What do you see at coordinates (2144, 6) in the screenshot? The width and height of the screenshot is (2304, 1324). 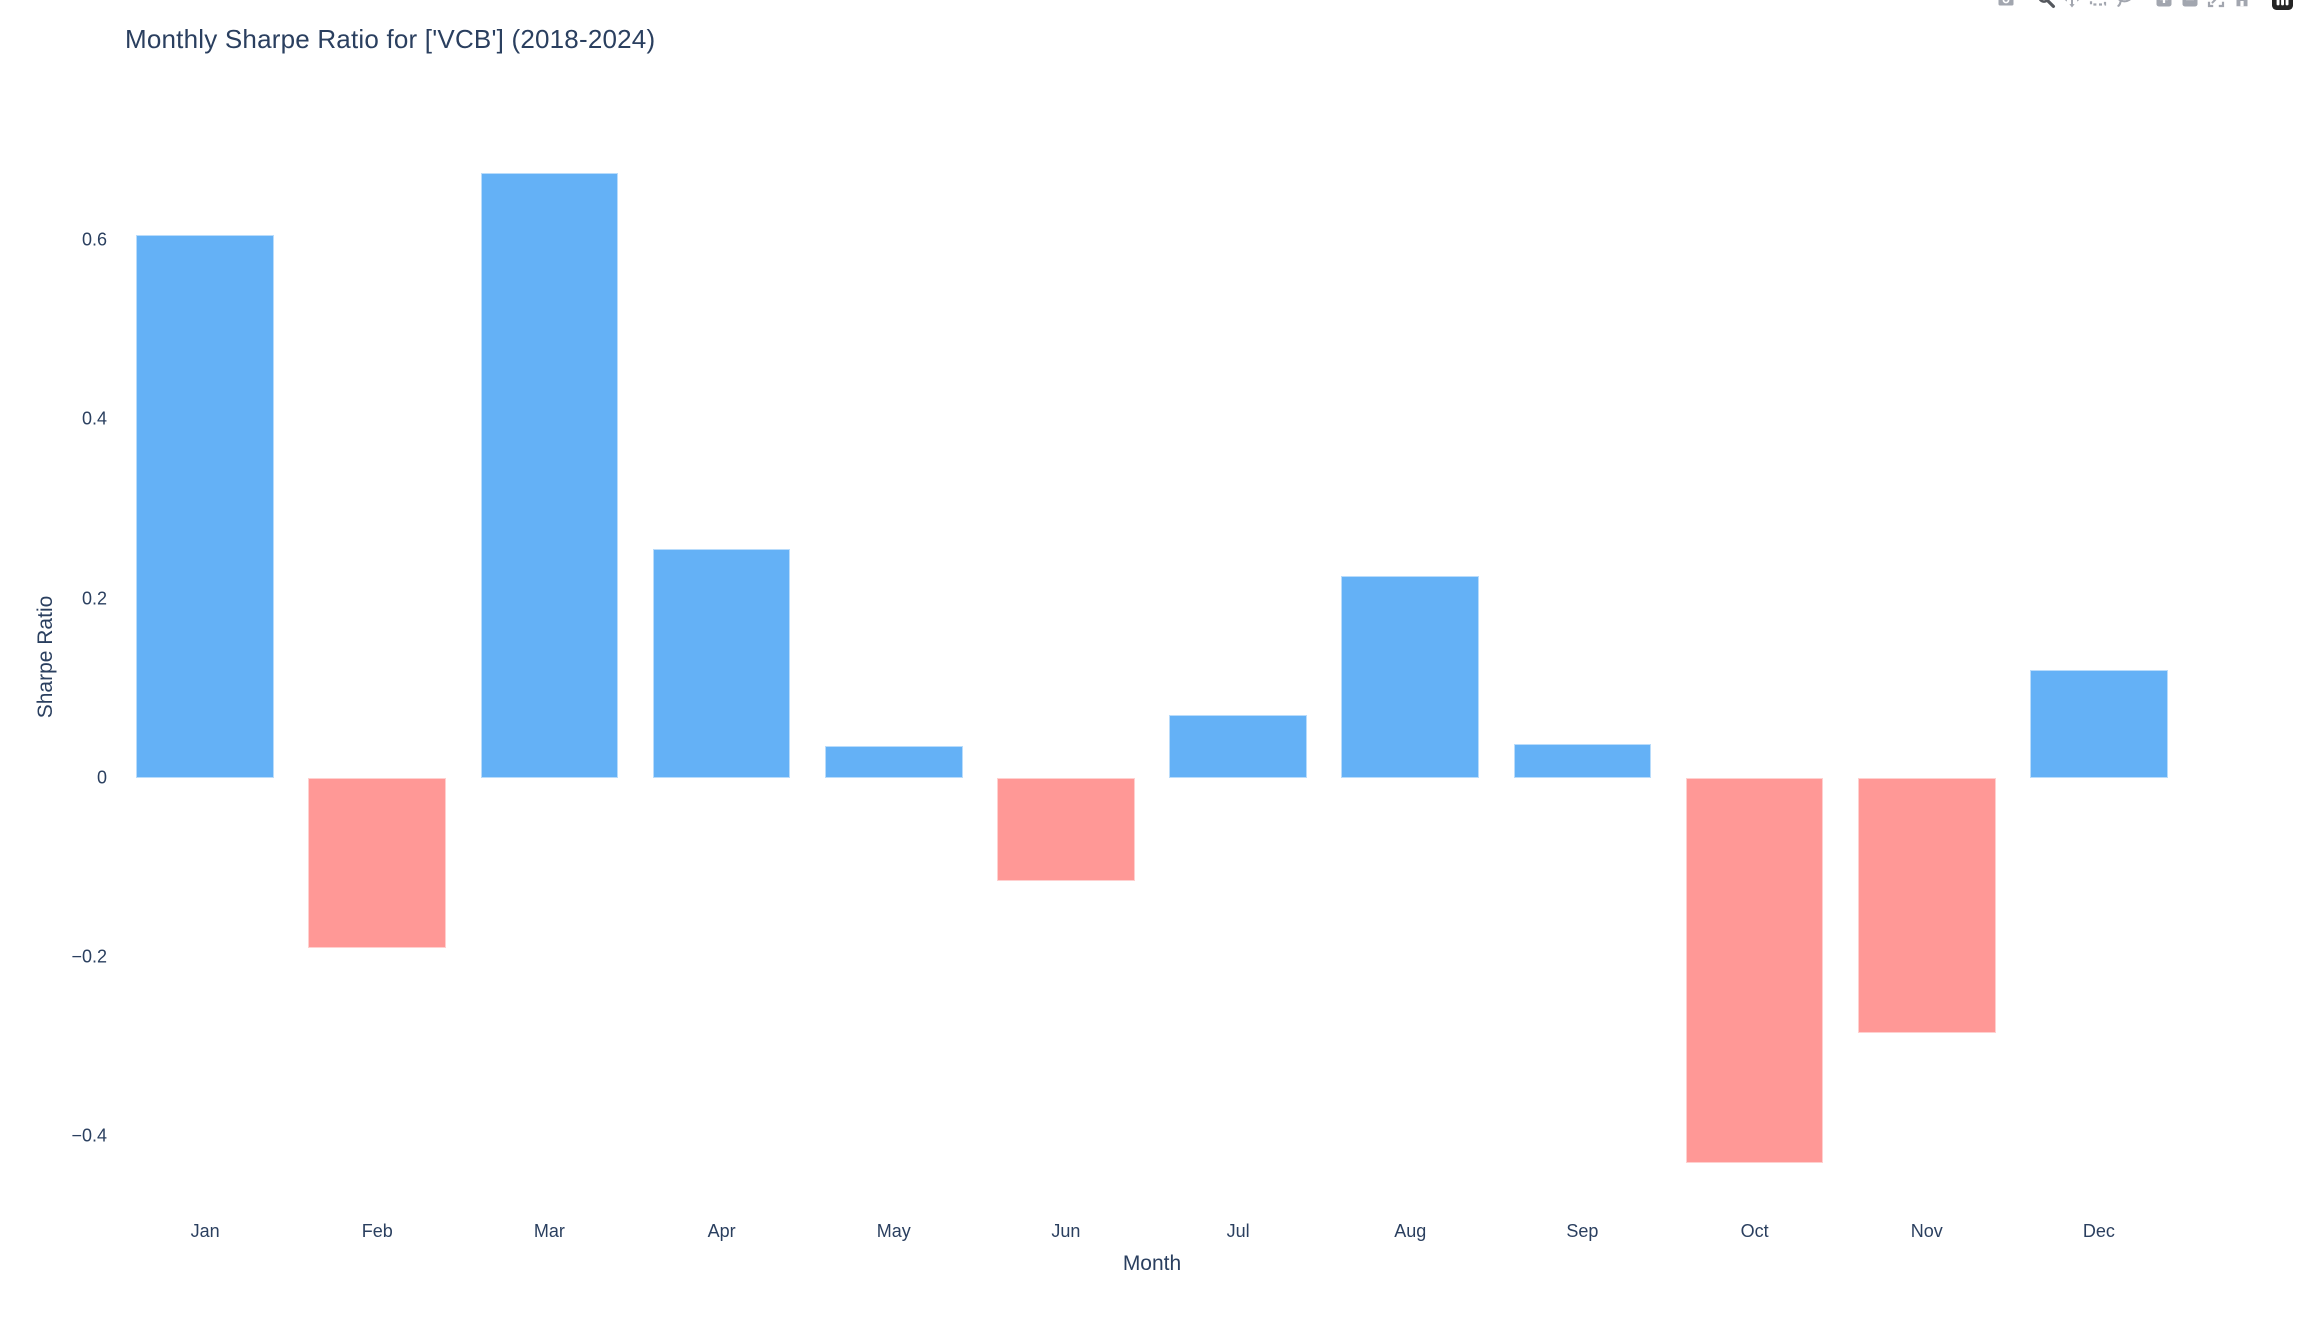 I see `plotly-modebar` at bounding box center [2144, 6].